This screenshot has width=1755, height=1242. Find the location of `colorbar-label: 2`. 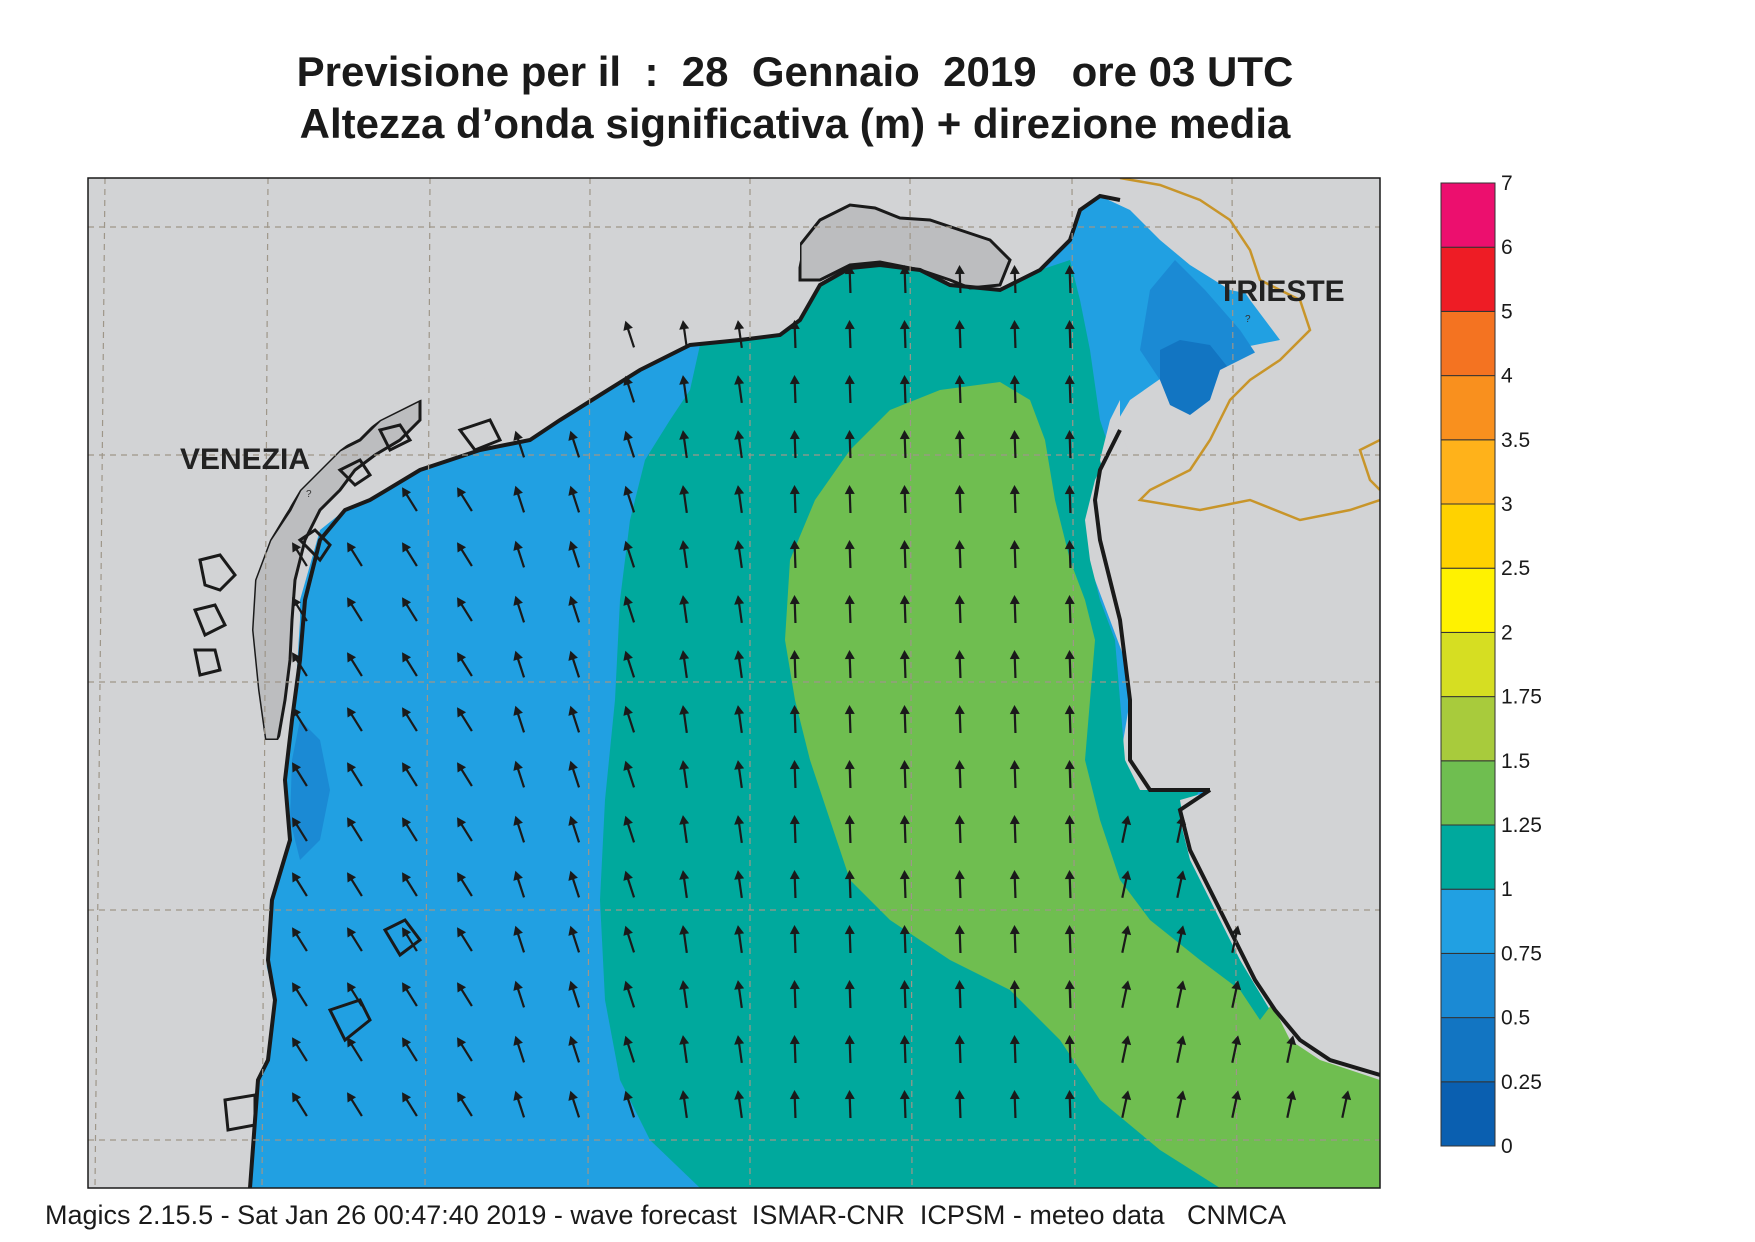

colorbar-label: 2 is located at coordinates (1507, 632).